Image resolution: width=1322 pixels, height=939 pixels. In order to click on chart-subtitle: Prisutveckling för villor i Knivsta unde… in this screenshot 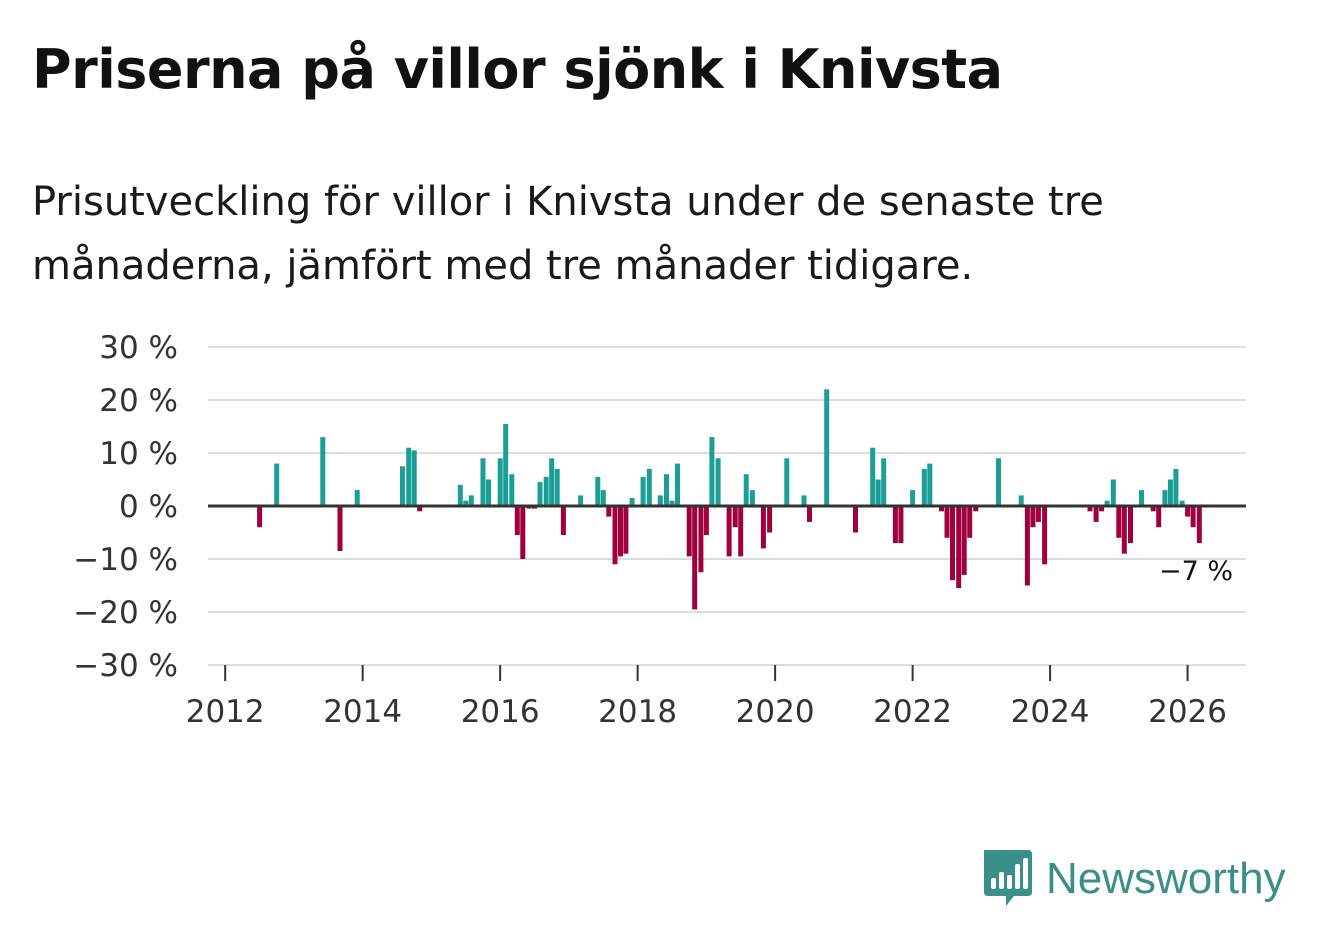, I will do `click(568, 234)`.